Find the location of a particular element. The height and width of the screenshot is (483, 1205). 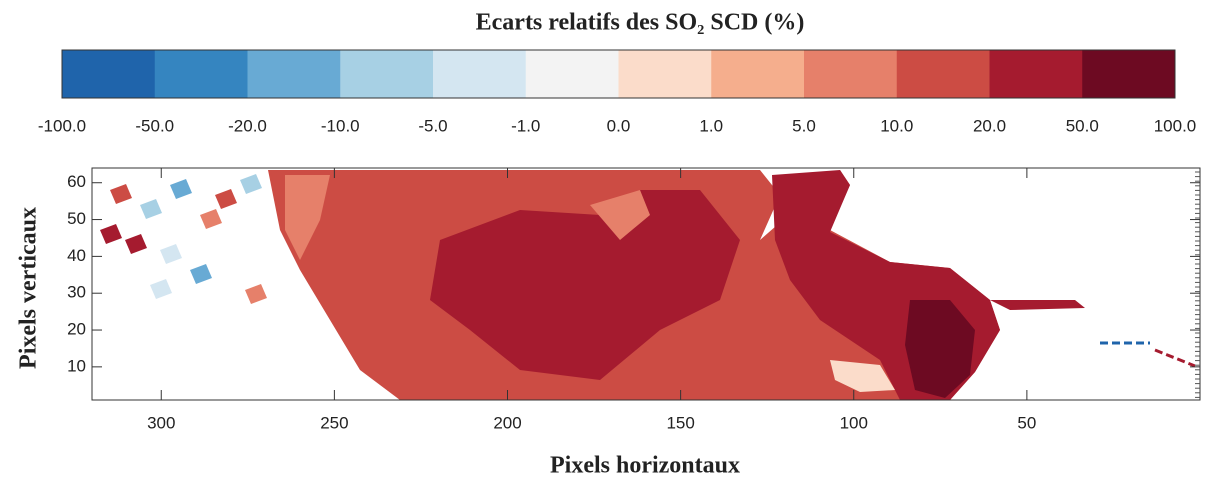

y-axis-label: Pixels verticaux is located at coordinates (29, 288).